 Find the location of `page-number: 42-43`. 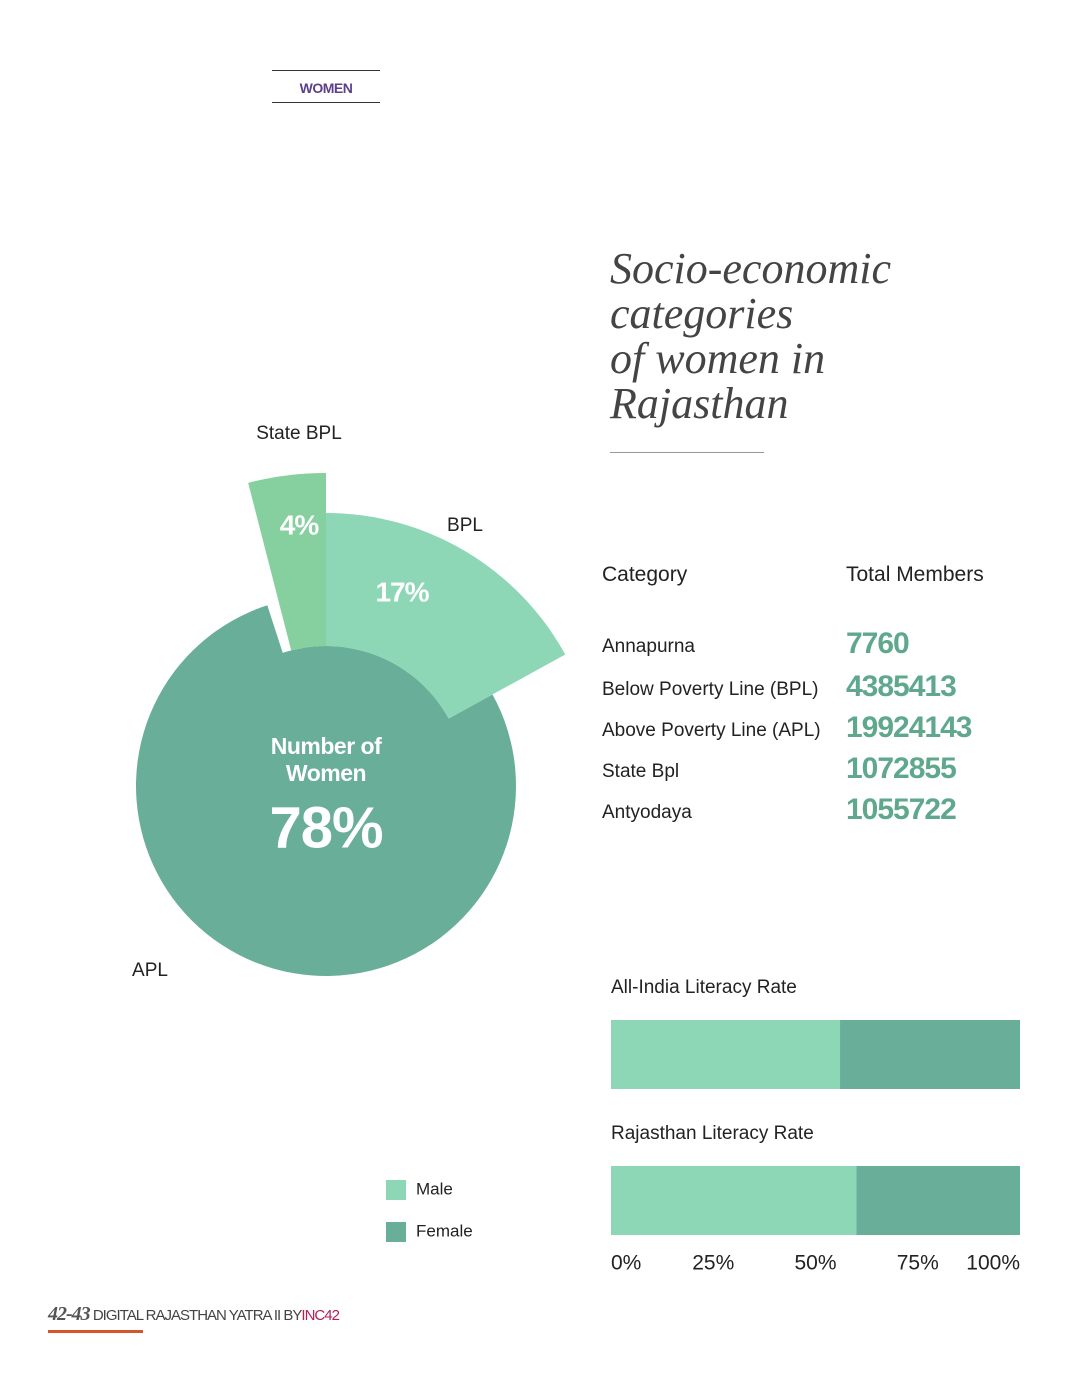

page-number: 42-43 is located at coordinates (69, 1314).